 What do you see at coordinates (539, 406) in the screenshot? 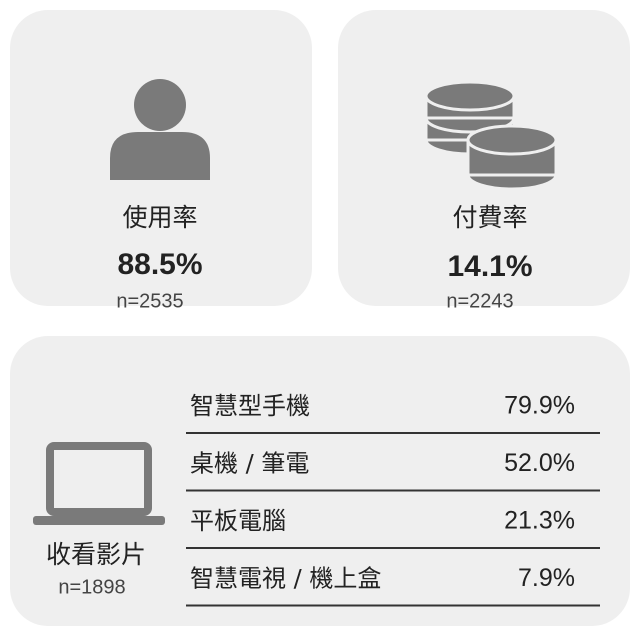
I see `row-value: 79.9%` at bounding box center [539, 406].